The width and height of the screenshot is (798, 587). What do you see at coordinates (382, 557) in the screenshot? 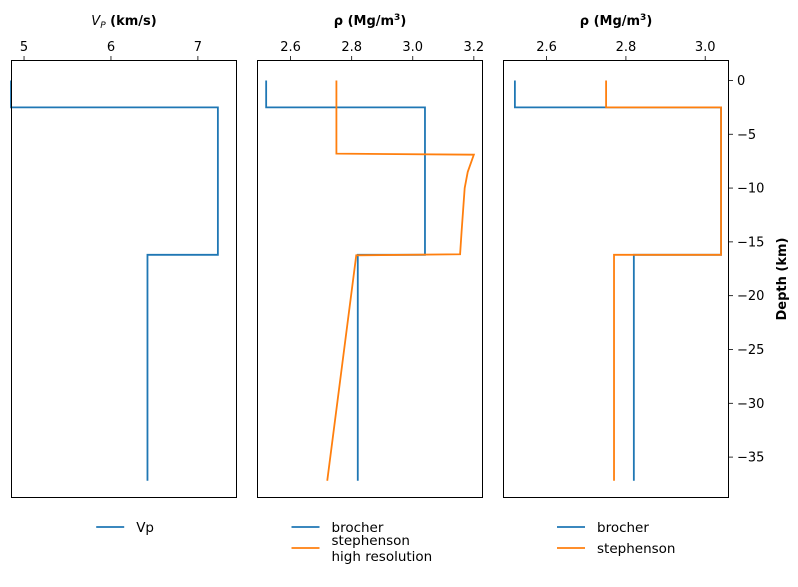
I see `legend-label-line2: high resolution` at bounding box center [382, 557].